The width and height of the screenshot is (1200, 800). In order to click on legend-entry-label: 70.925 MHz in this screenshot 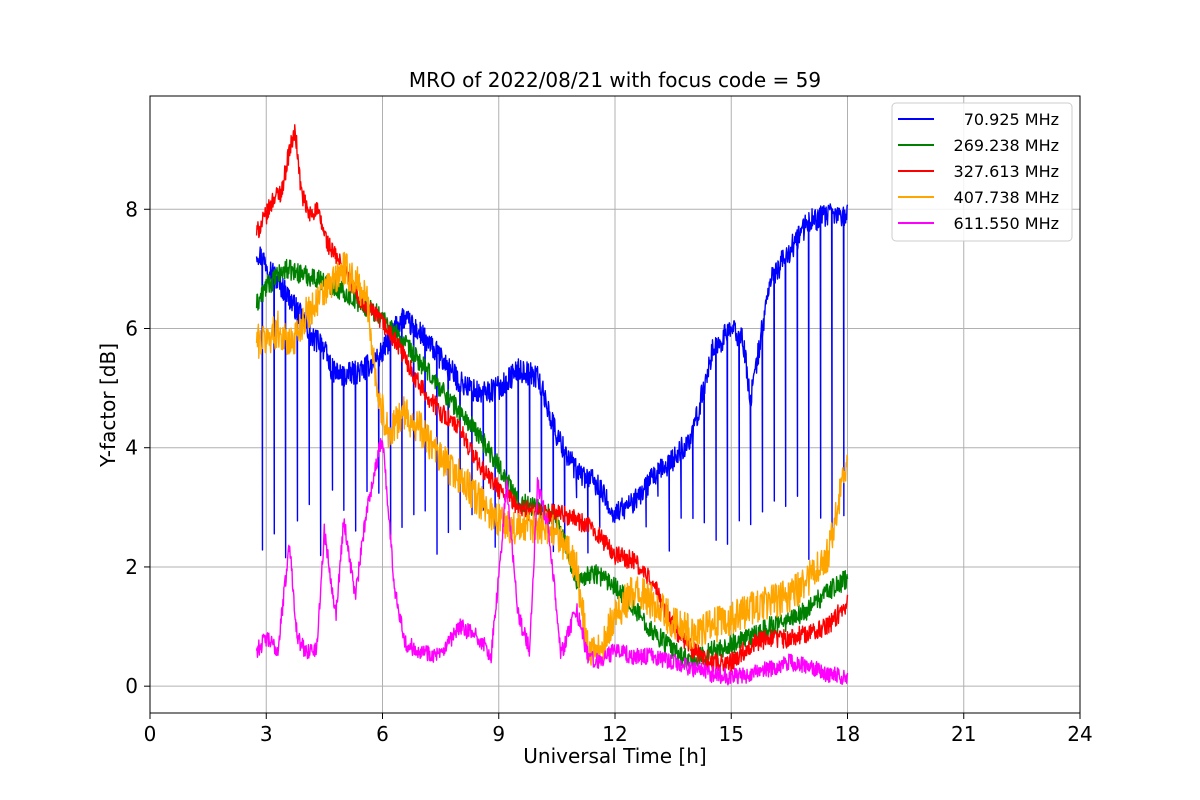, I will do `click(1011, 119)`.